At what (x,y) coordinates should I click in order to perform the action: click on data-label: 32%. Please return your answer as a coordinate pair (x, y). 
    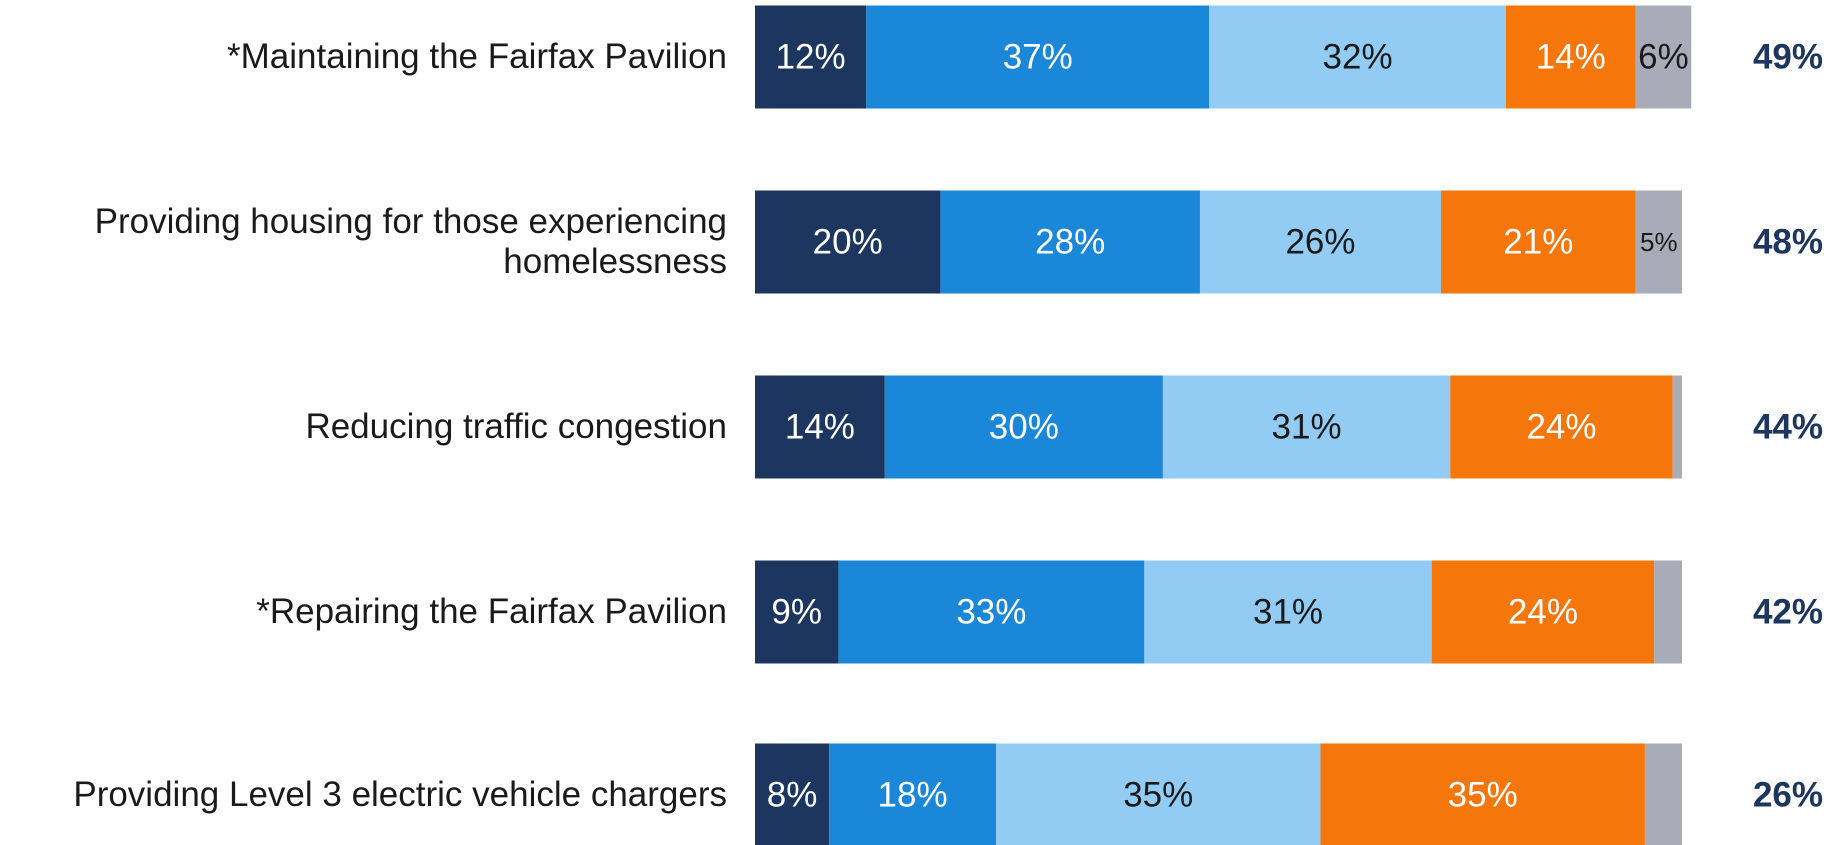
    Looking at the image, I should click on (1358, 57).